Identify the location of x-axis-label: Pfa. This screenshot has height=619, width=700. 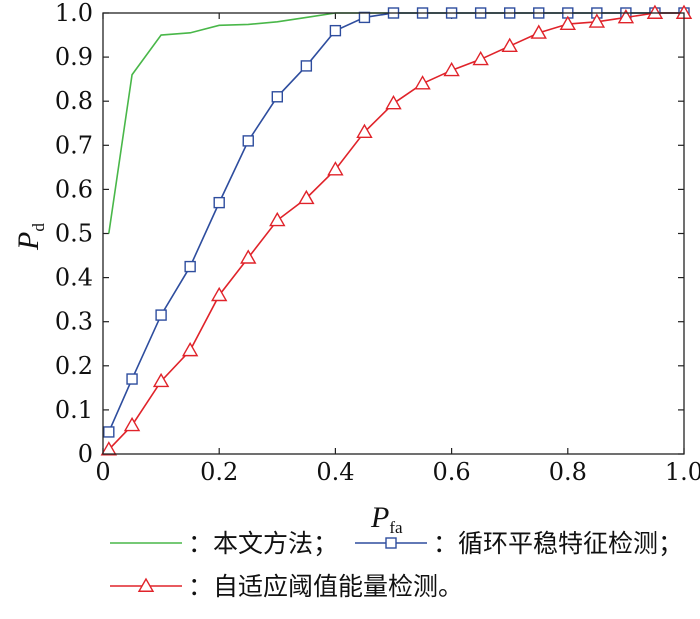
(386, 519).